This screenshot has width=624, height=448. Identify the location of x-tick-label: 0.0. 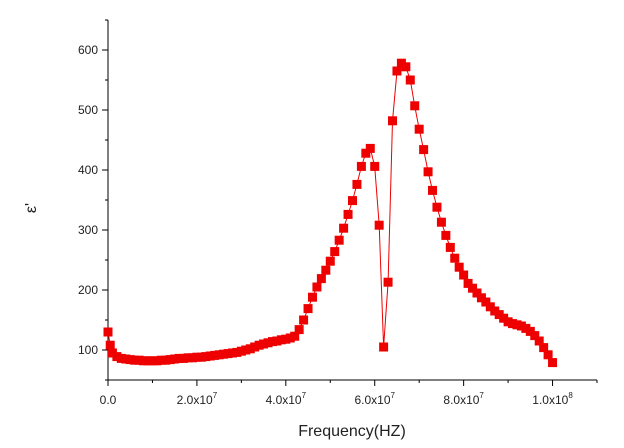
(108, 400).